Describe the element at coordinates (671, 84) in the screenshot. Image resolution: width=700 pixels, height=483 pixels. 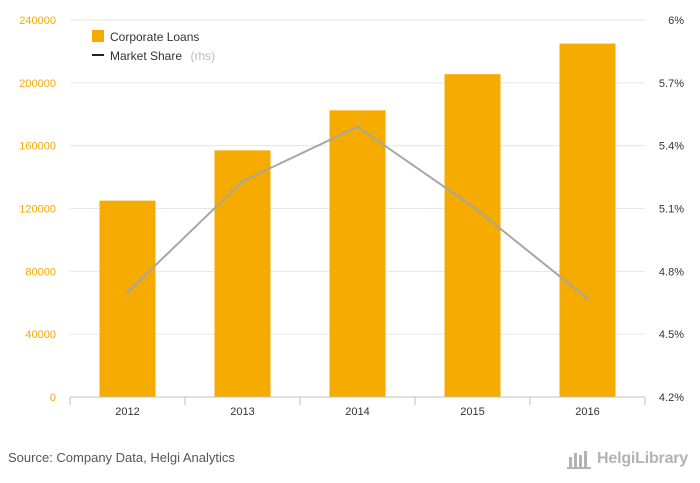
I see `y-right-tick-label: 5.7%` at that location.